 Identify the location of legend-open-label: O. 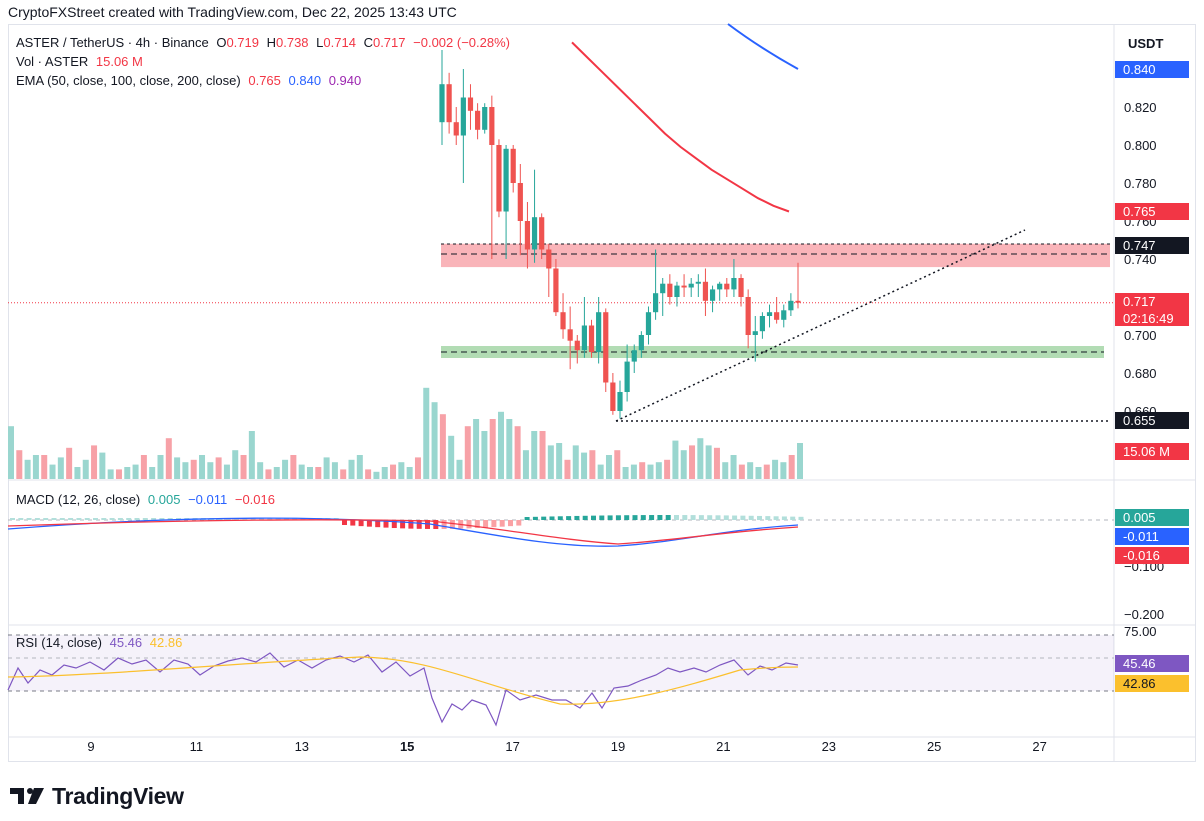
(221, 42).